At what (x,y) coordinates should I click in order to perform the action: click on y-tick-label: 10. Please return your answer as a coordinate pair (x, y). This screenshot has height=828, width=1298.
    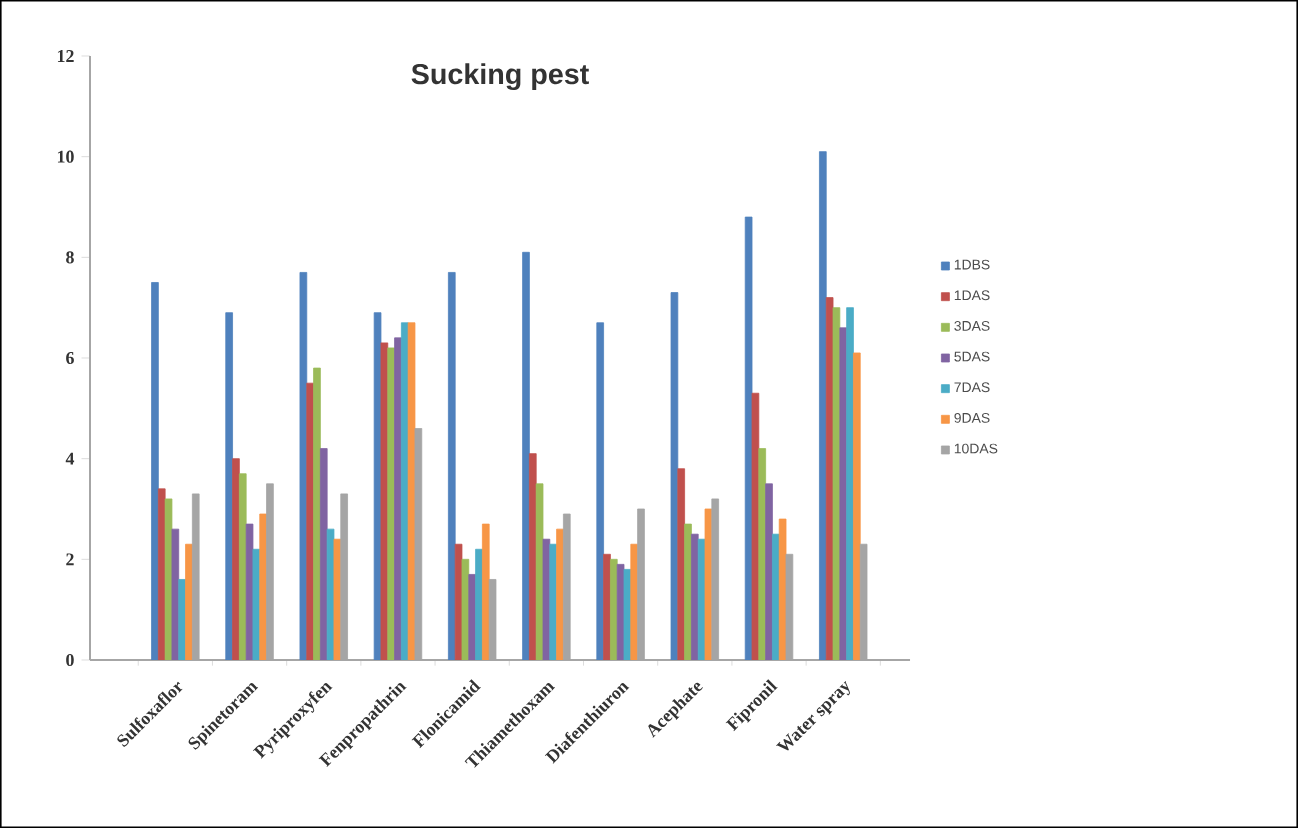
    Looking at the image, I should click on (65, 156).